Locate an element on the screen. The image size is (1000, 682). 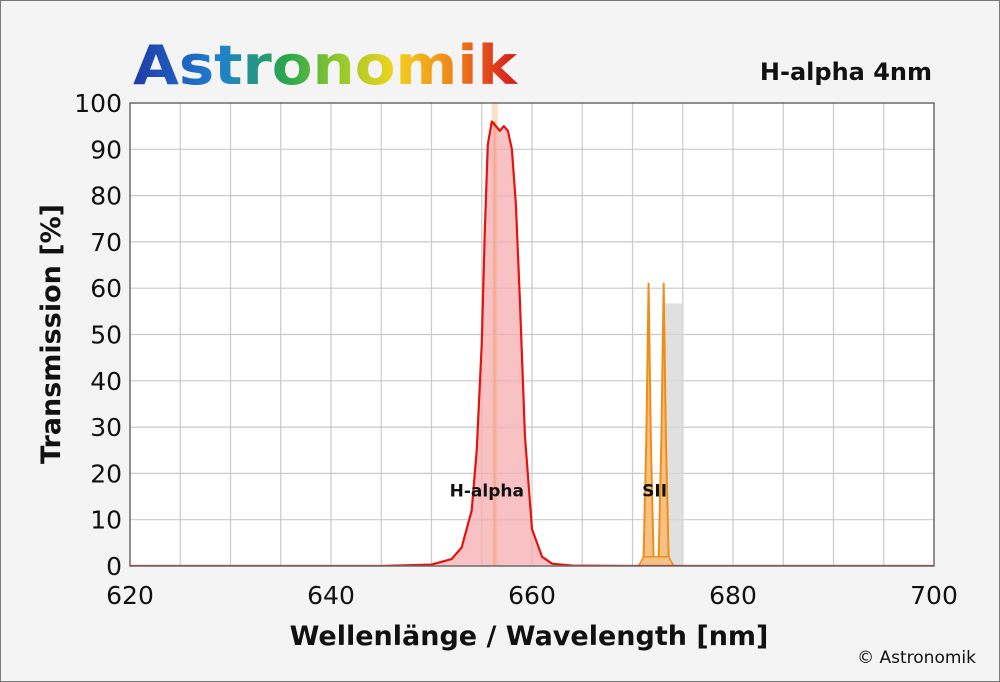
x-tick-labels: 620 640 660 680 700 is located at coordinates (532, 595).